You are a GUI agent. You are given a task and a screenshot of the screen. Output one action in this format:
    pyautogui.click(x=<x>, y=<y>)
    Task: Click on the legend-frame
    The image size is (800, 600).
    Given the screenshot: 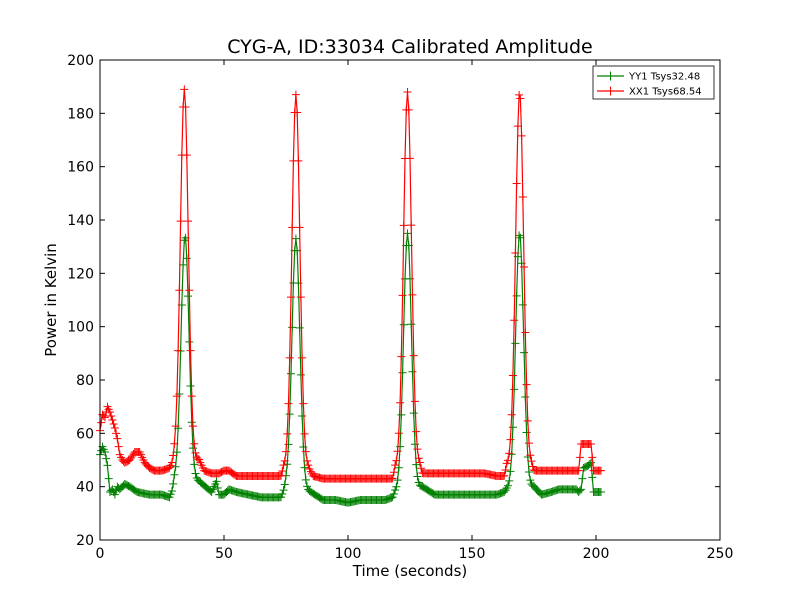 What is the action you would take?
    pyautogui.click(x=653, y=82)
    